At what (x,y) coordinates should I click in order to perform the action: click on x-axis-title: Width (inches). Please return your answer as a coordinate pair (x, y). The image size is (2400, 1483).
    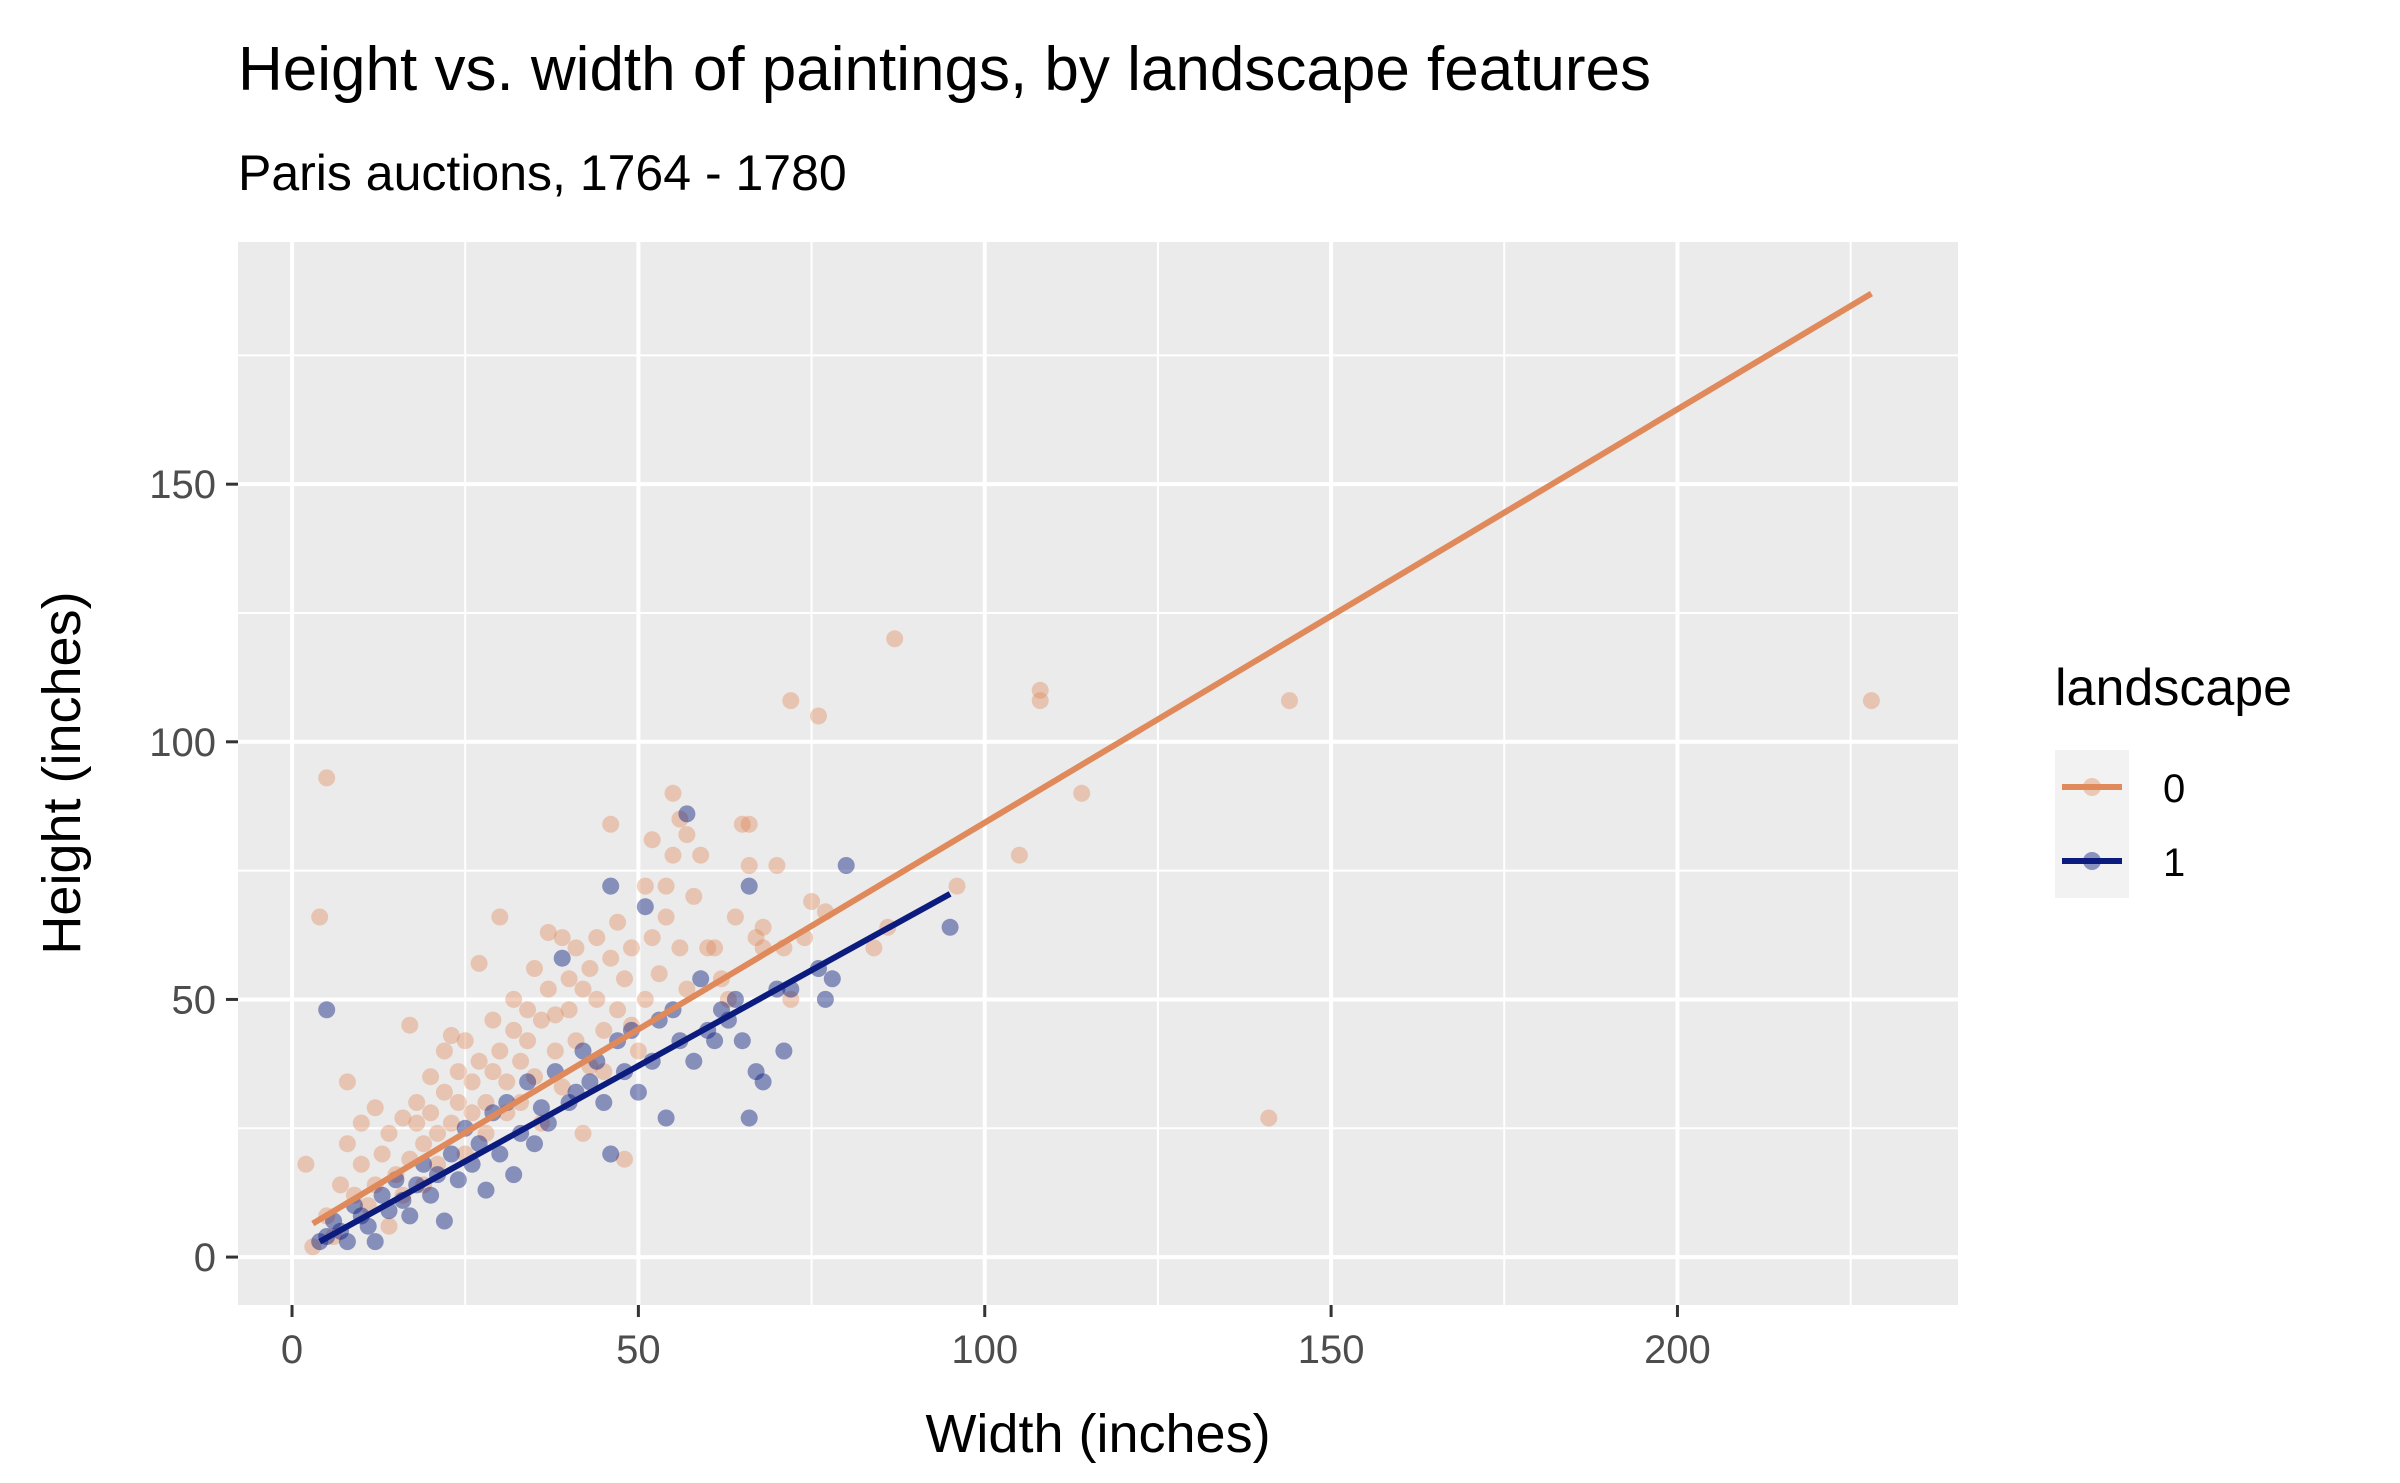
    Looking at the image, I should click on (1097, 1434).